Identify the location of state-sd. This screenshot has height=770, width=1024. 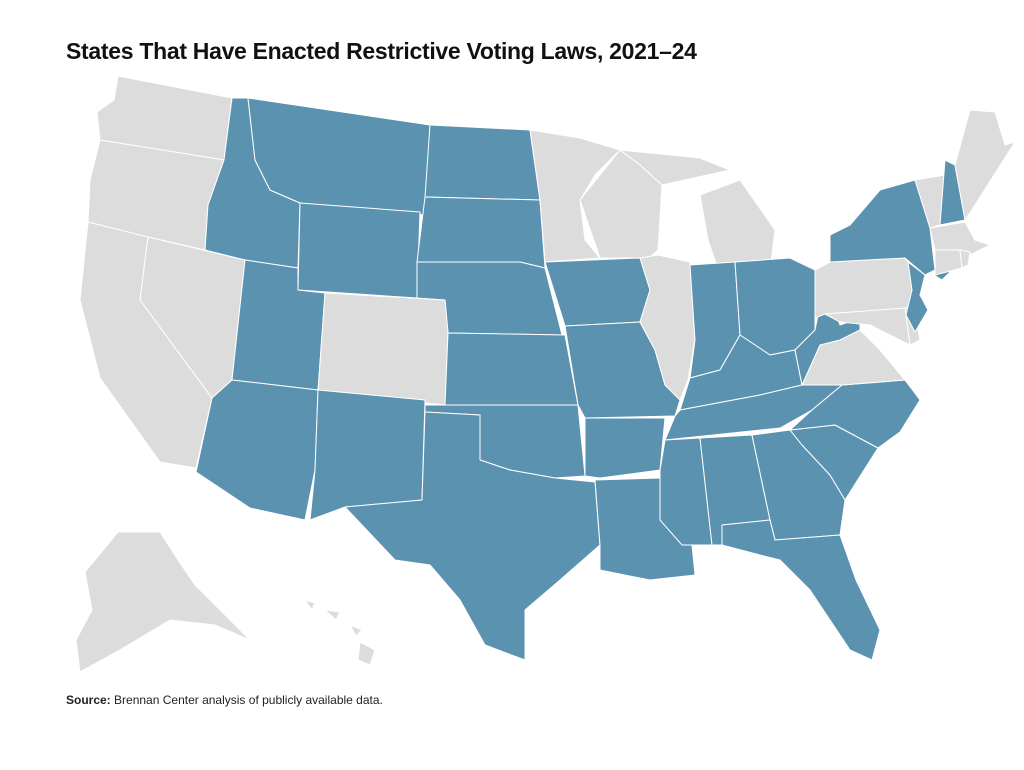
(481, 232).